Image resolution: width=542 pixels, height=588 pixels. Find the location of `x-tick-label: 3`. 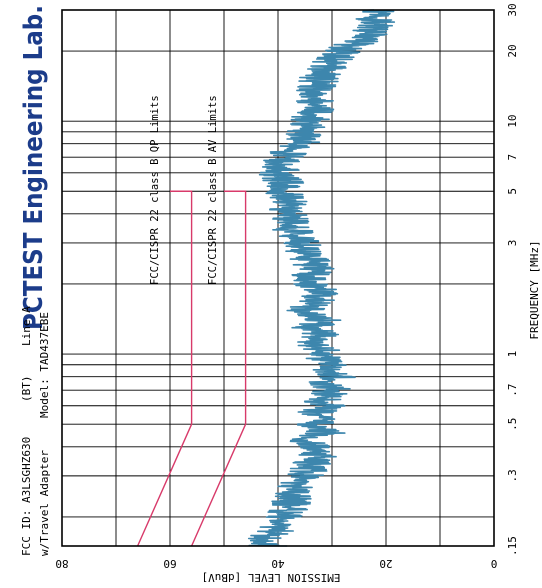

x-tick-label: 3 is located at coordinates (512, 243).